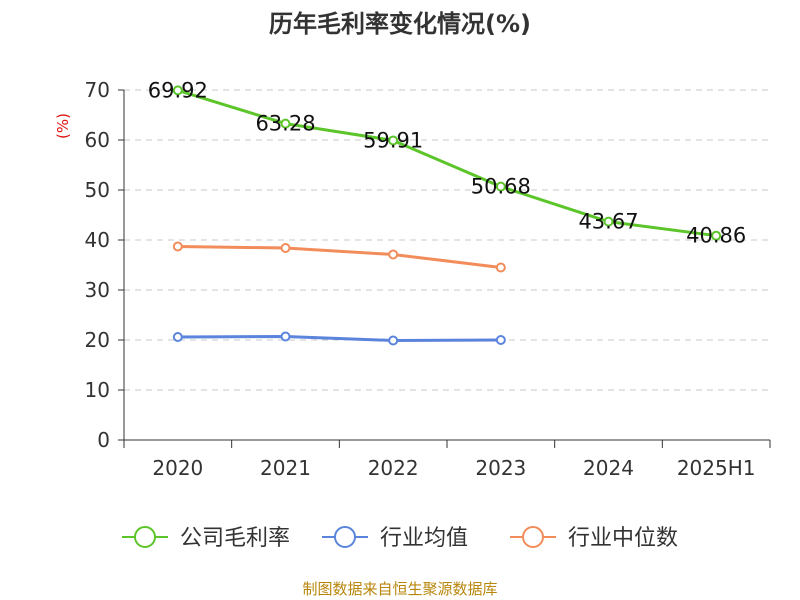 Image resolution: width=800 pixels, height=600 pixels. What do you see at coordinates (424, 538) in the screenshot?
I see `legend-label: 行业均值` at bounding box center [424, 538].